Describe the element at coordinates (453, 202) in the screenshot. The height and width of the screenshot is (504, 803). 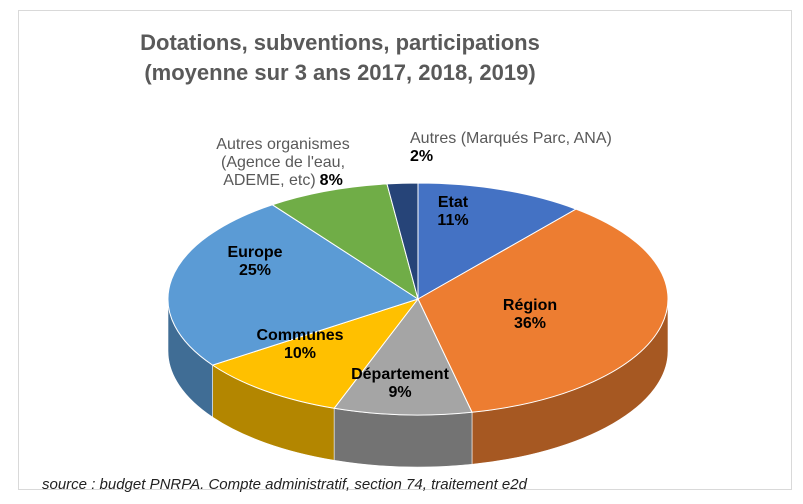
I see `category-label: Etat` at that location.